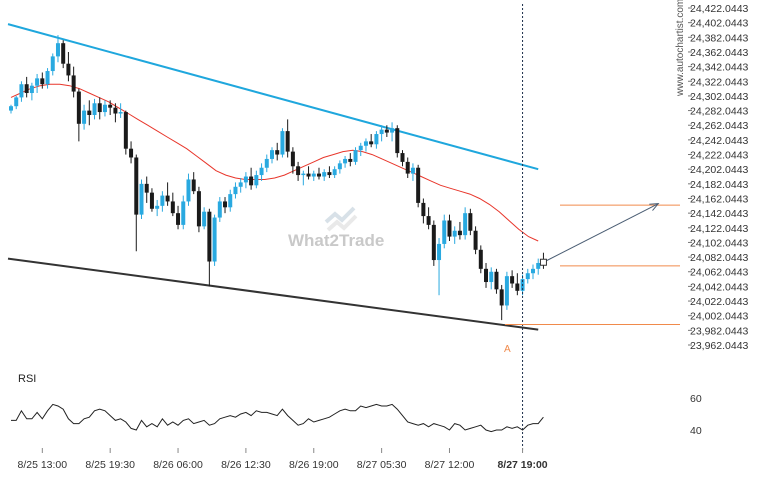 The image size is (760, 480). What do you see at coordinates (719, 317) in the screenshot?
I see `y-tick-label: 24,002.0443` at bounding box center [719, 317].